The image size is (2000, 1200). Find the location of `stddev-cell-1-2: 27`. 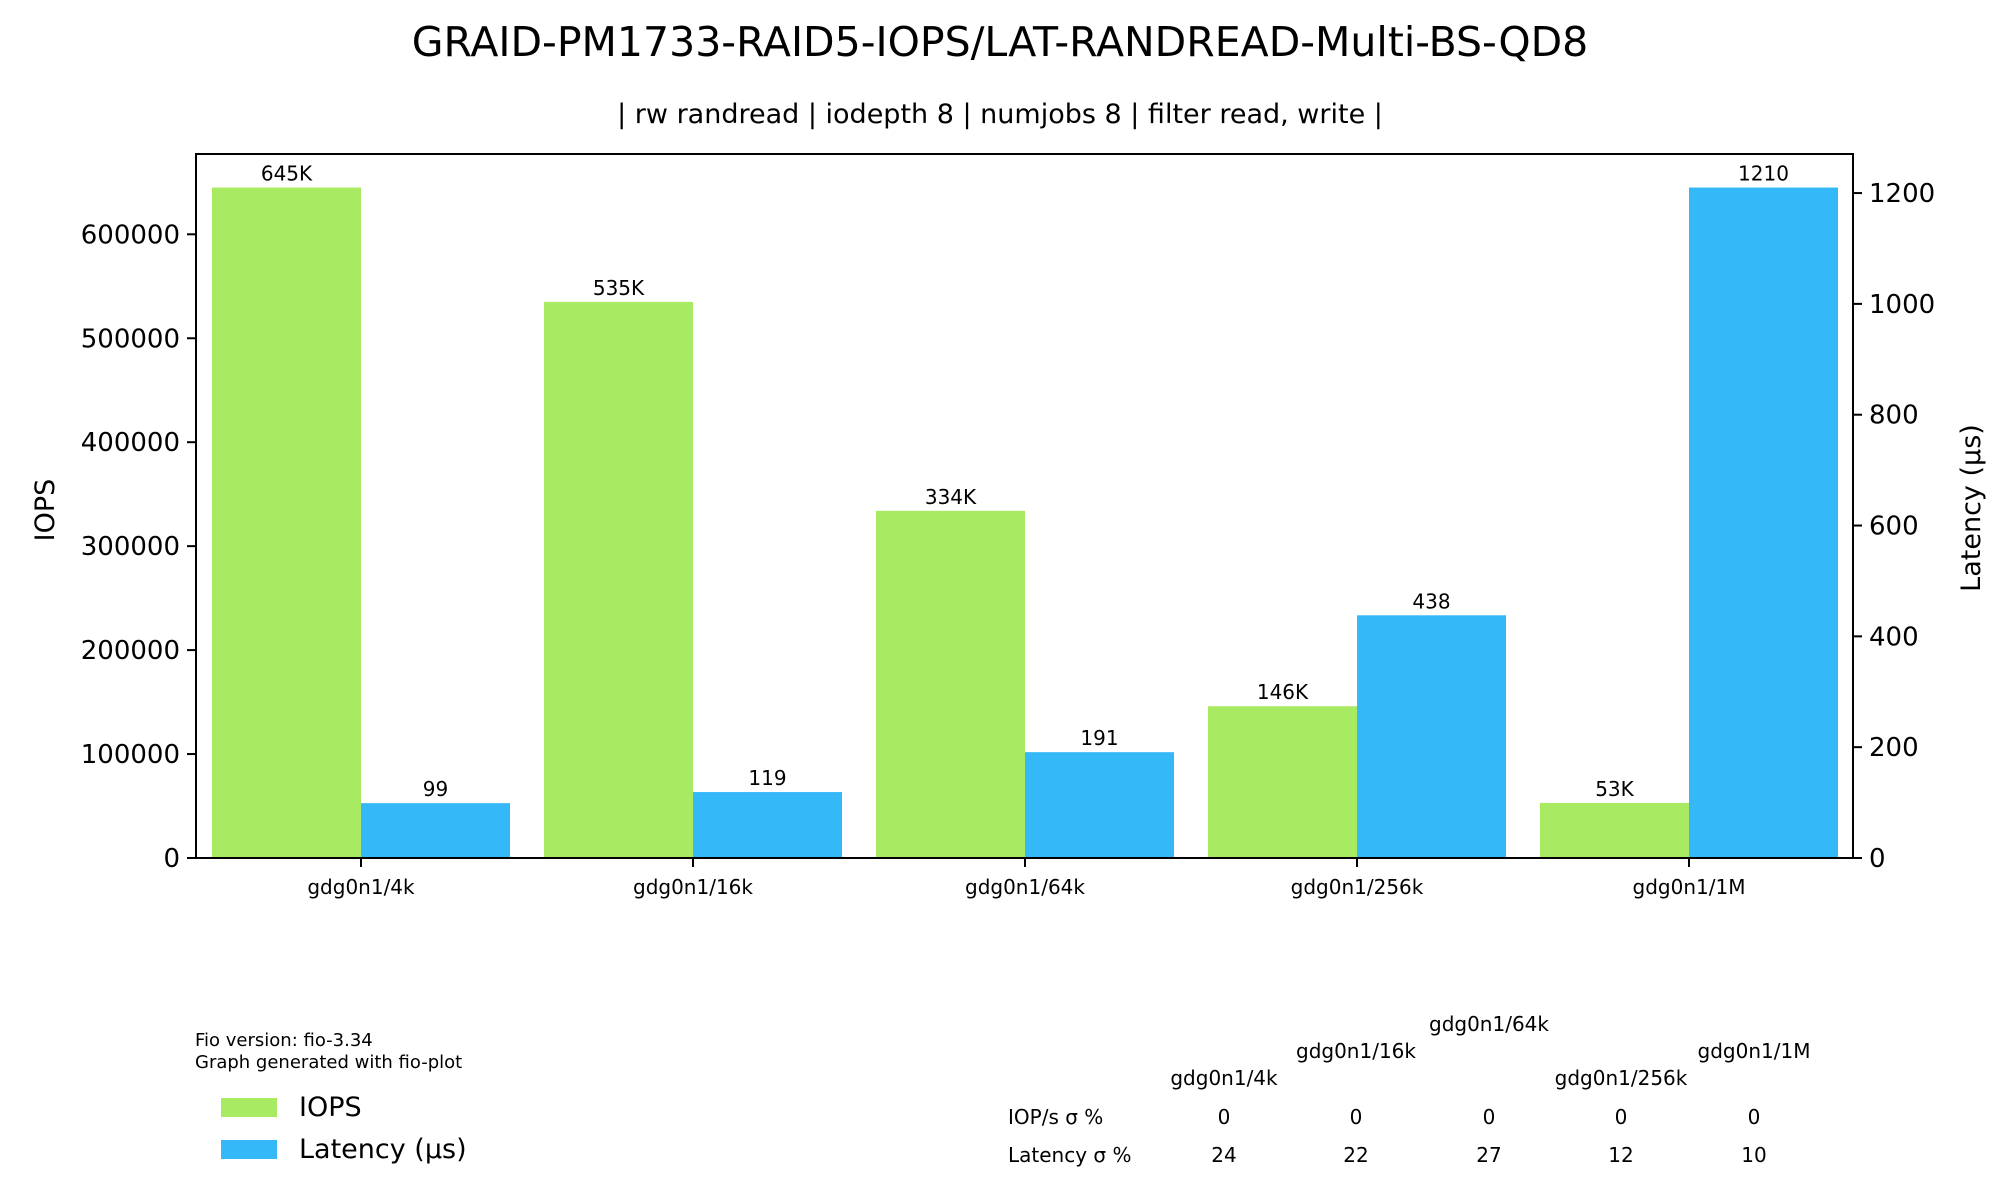

stddev-cell-1-2: 27 is located at coordinates (1488, 1155).